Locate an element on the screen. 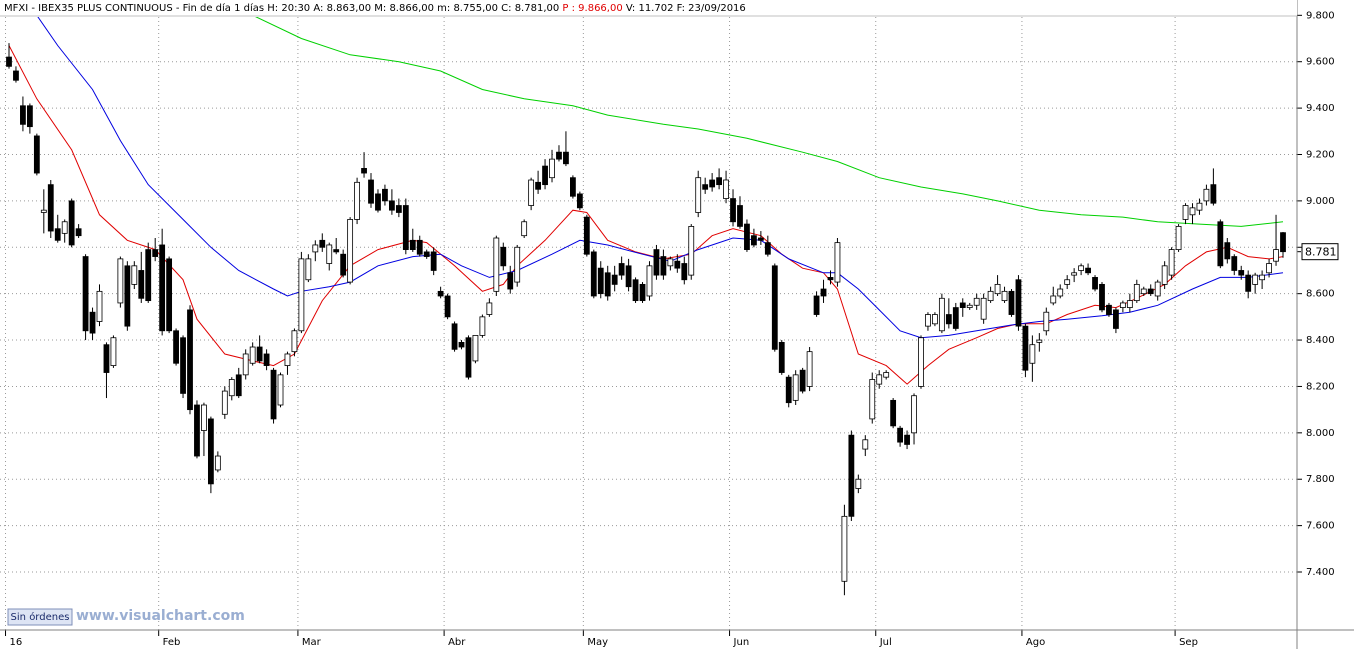 The width and height of the screenshot is (1354, 649). y-tick-label: 8.400 is located at coordinates (1320, 340).